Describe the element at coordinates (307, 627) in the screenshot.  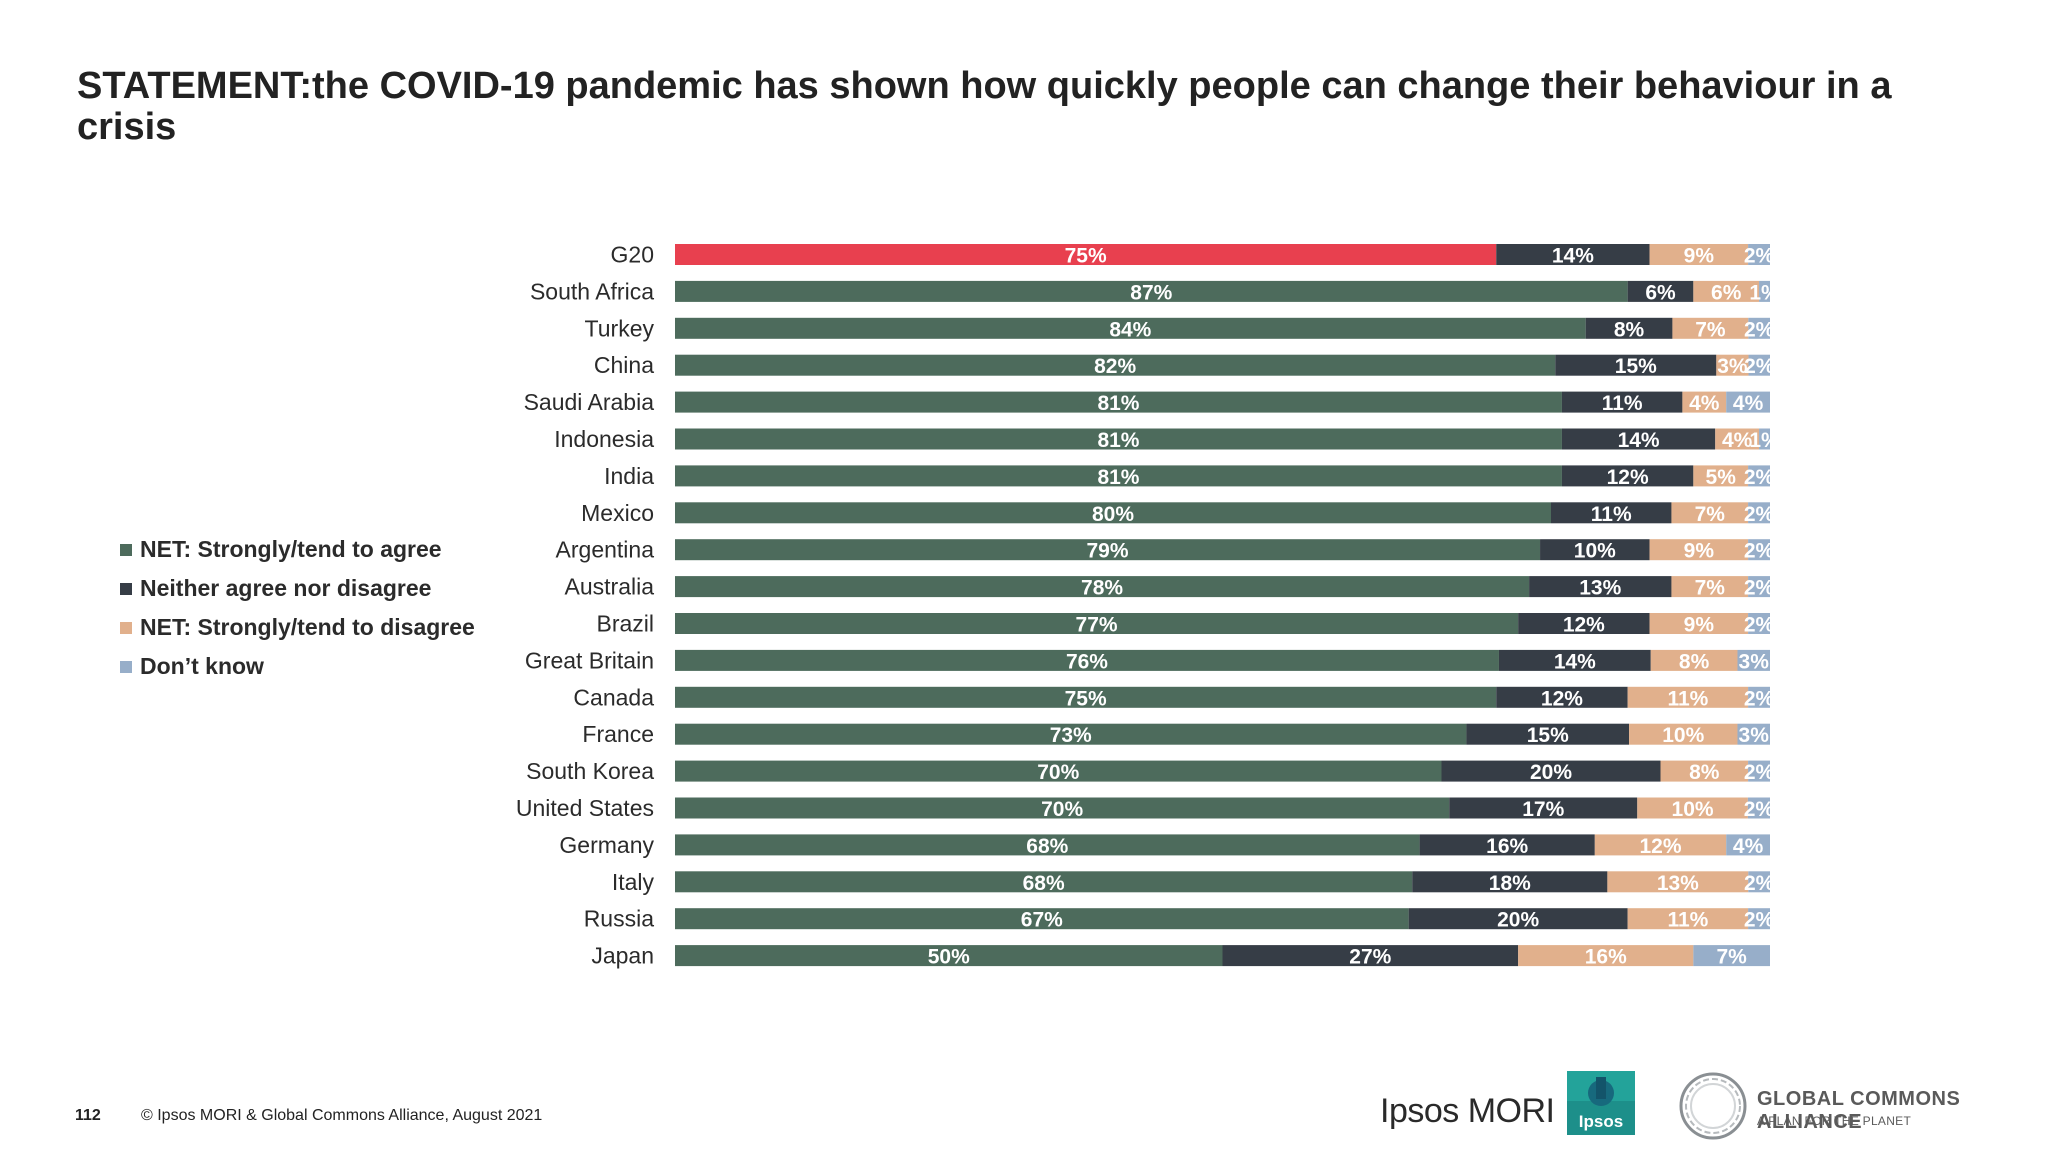
I see `legend-label: NET: Strongly/tend to disagree` at that location.